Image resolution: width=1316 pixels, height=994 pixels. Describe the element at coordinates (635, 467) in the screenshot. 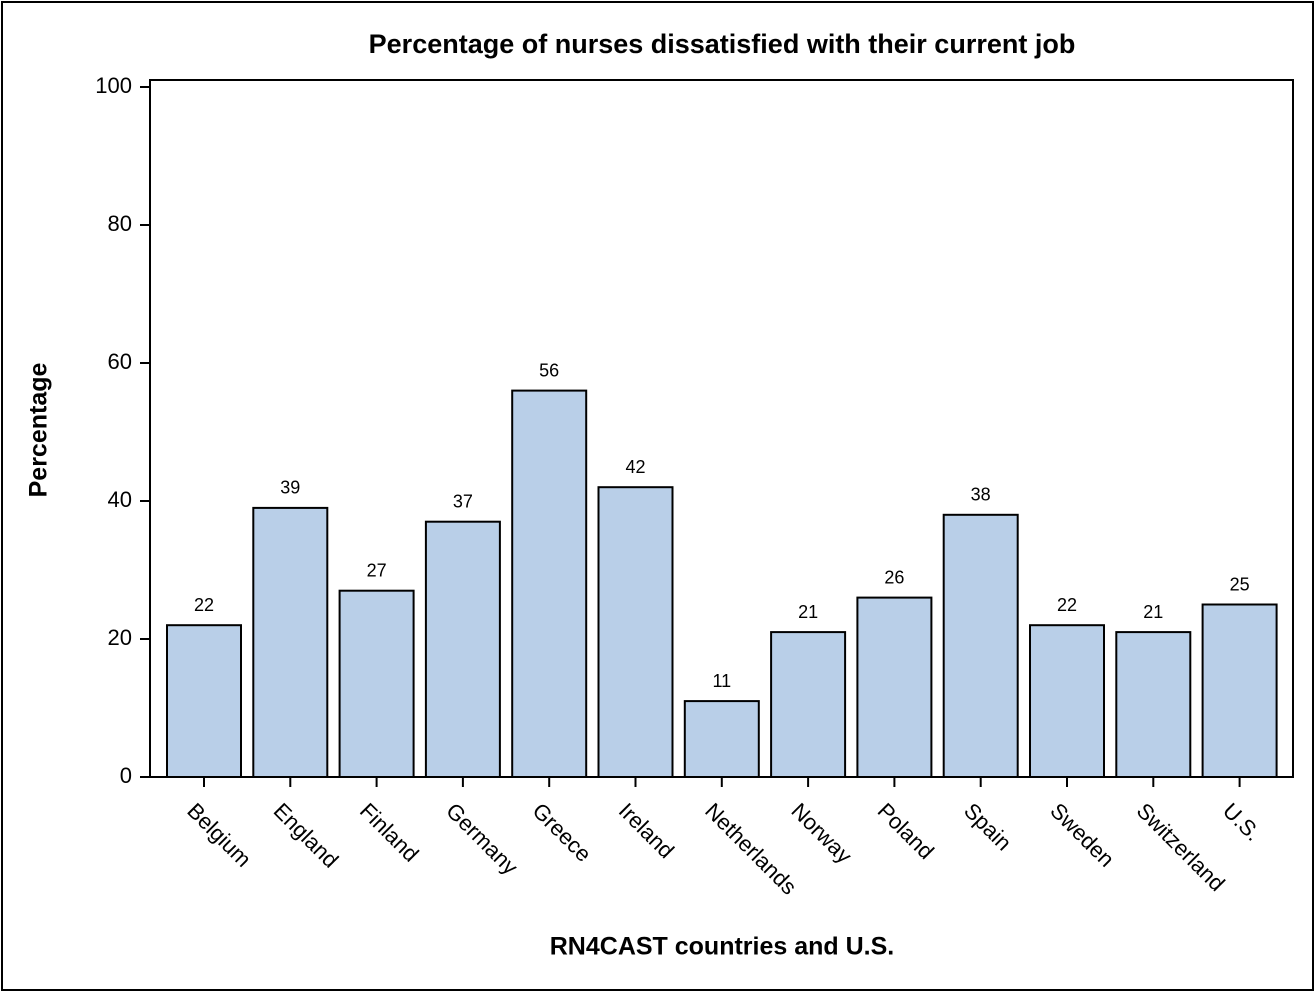

I see `value-label: 42` at that location.